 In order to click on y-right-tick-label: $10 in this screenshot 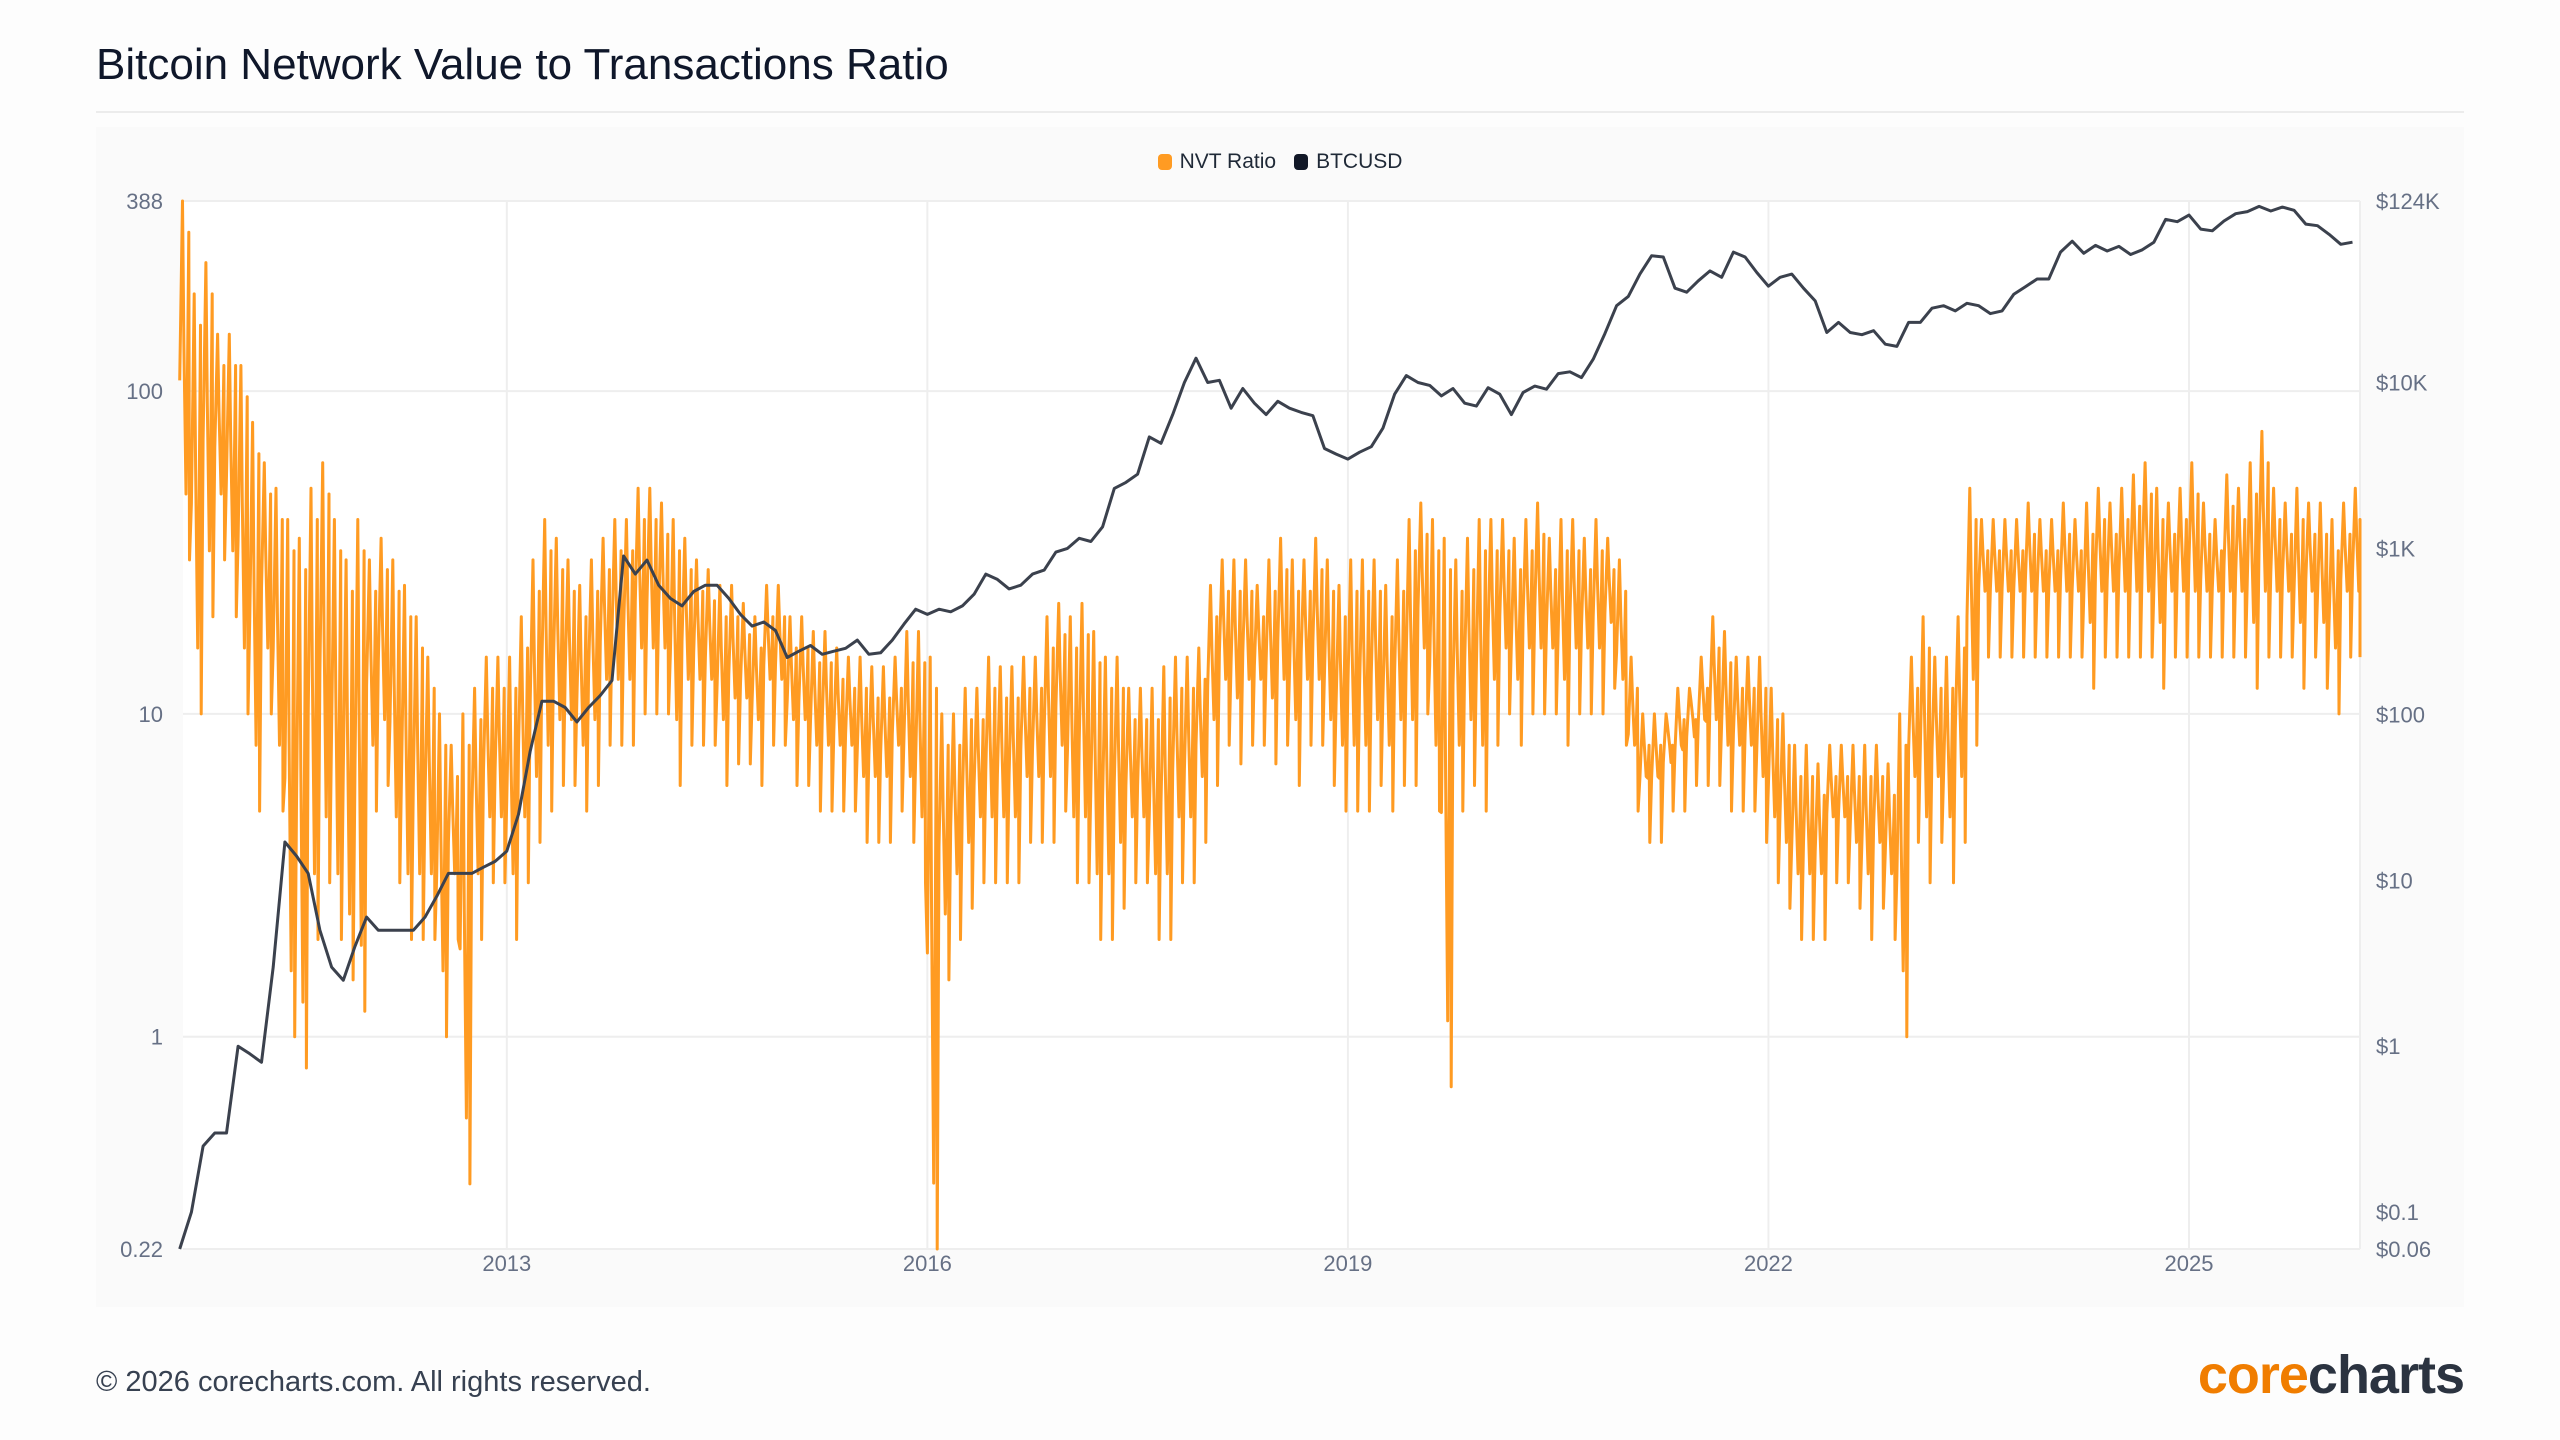, I will do `click(2394, 880)`.